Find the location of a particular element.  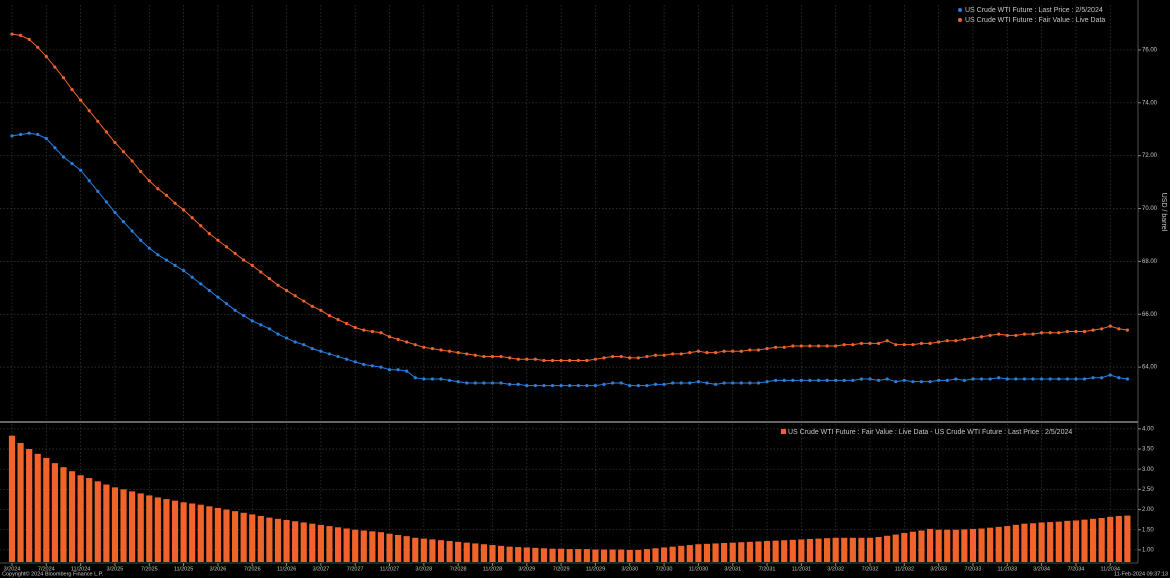

x-tick-label: 11/2024 is located at coordinates (80, 569).